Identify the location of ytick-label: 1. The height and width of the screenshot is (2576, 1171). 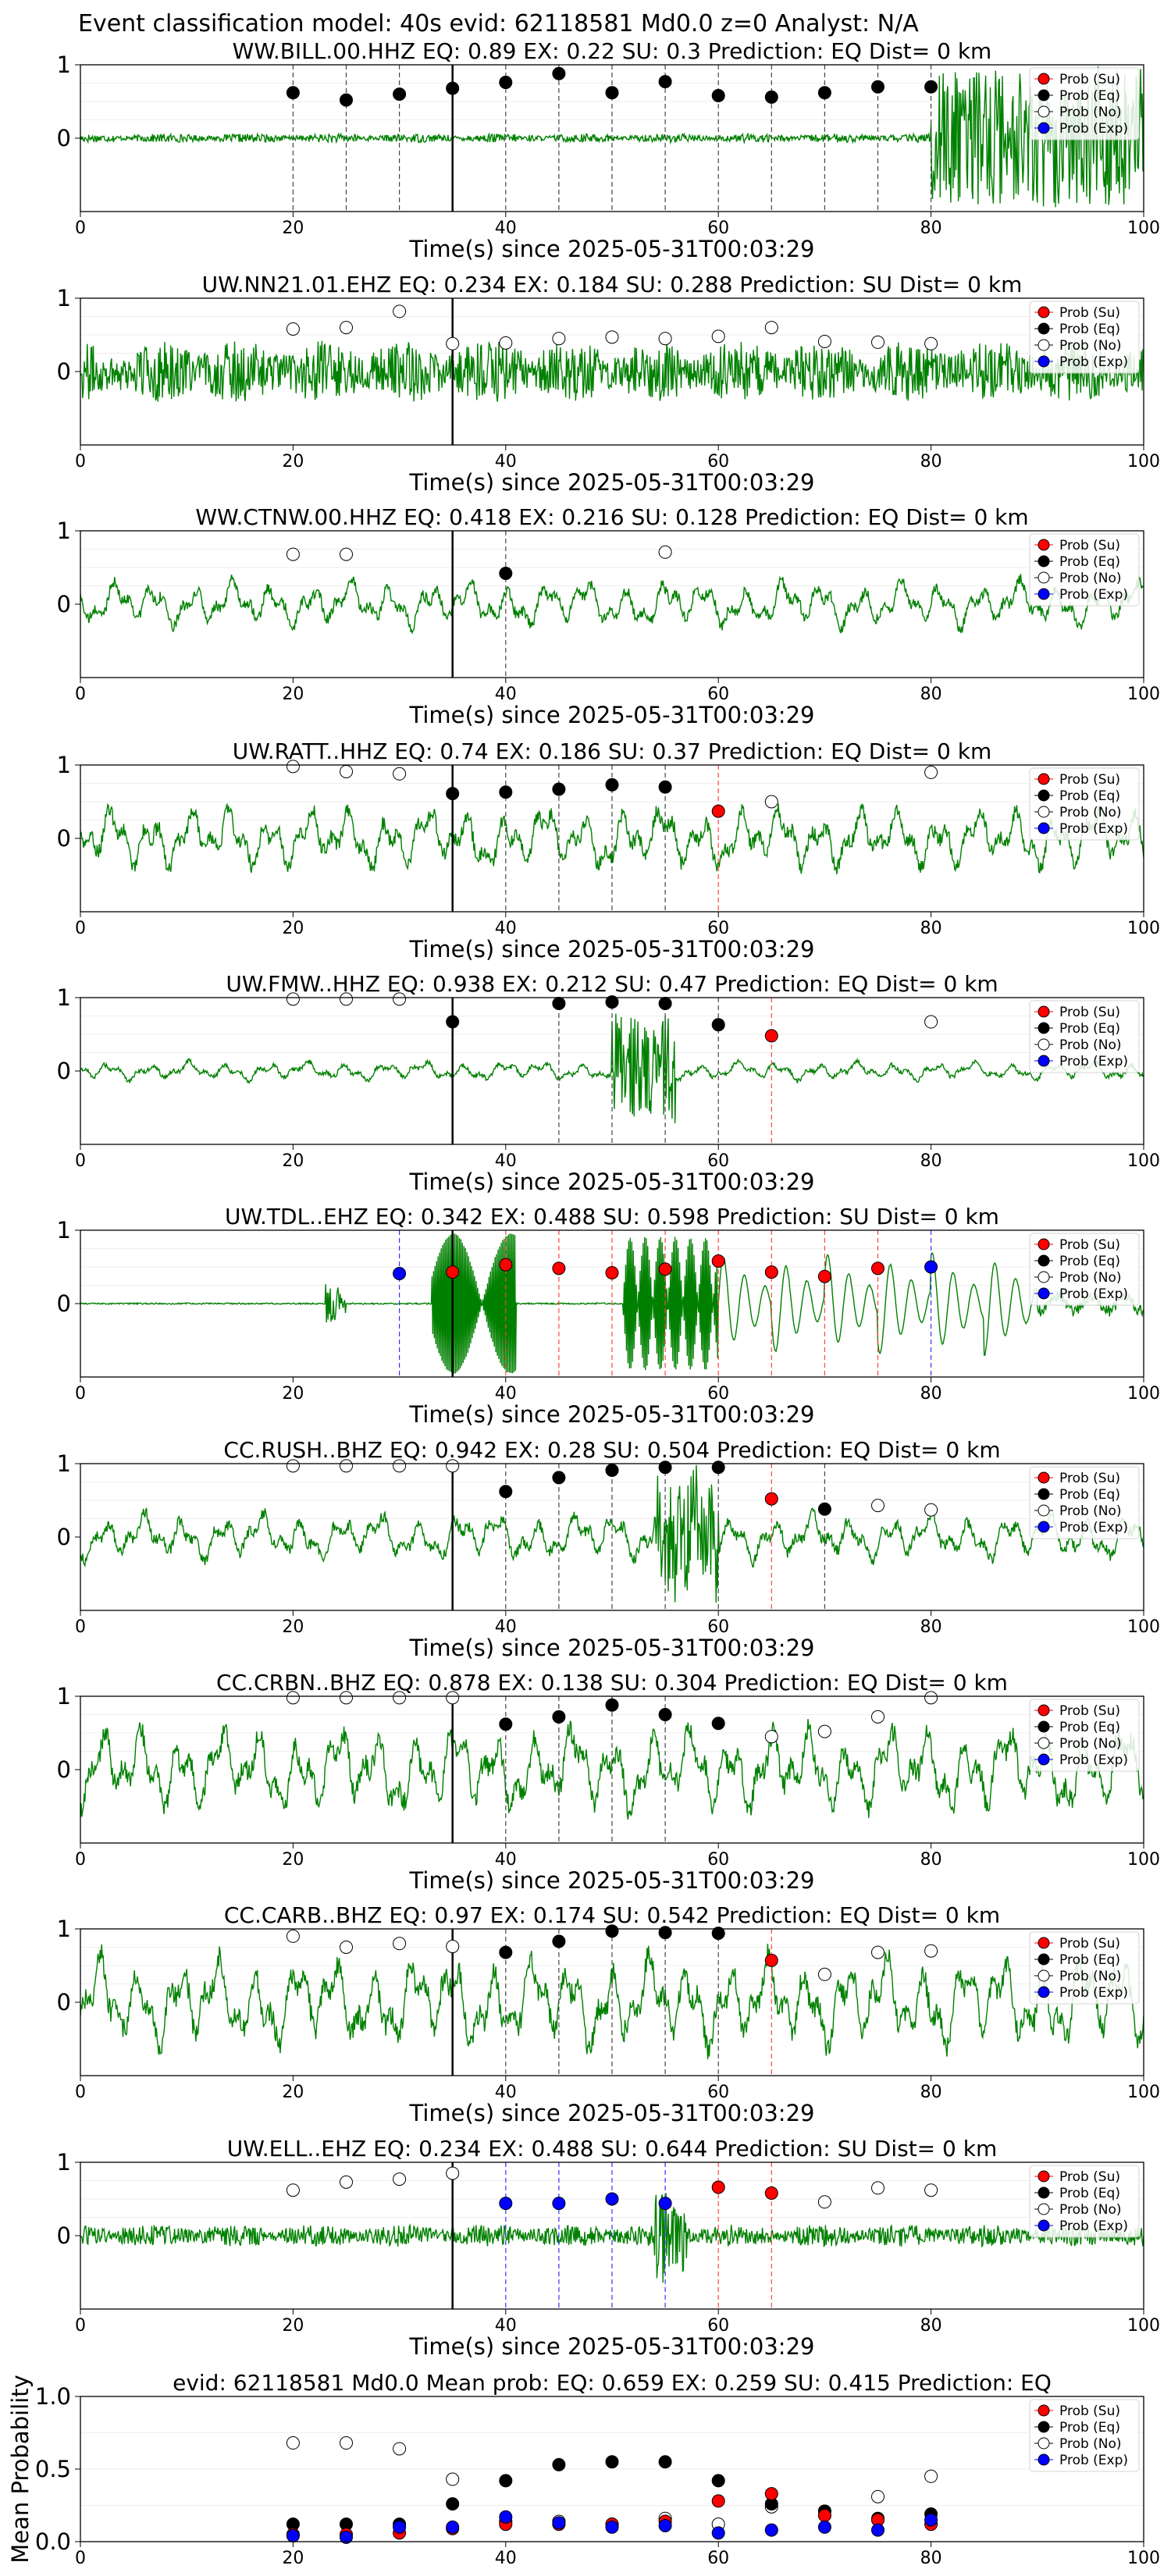
(64, 1230).